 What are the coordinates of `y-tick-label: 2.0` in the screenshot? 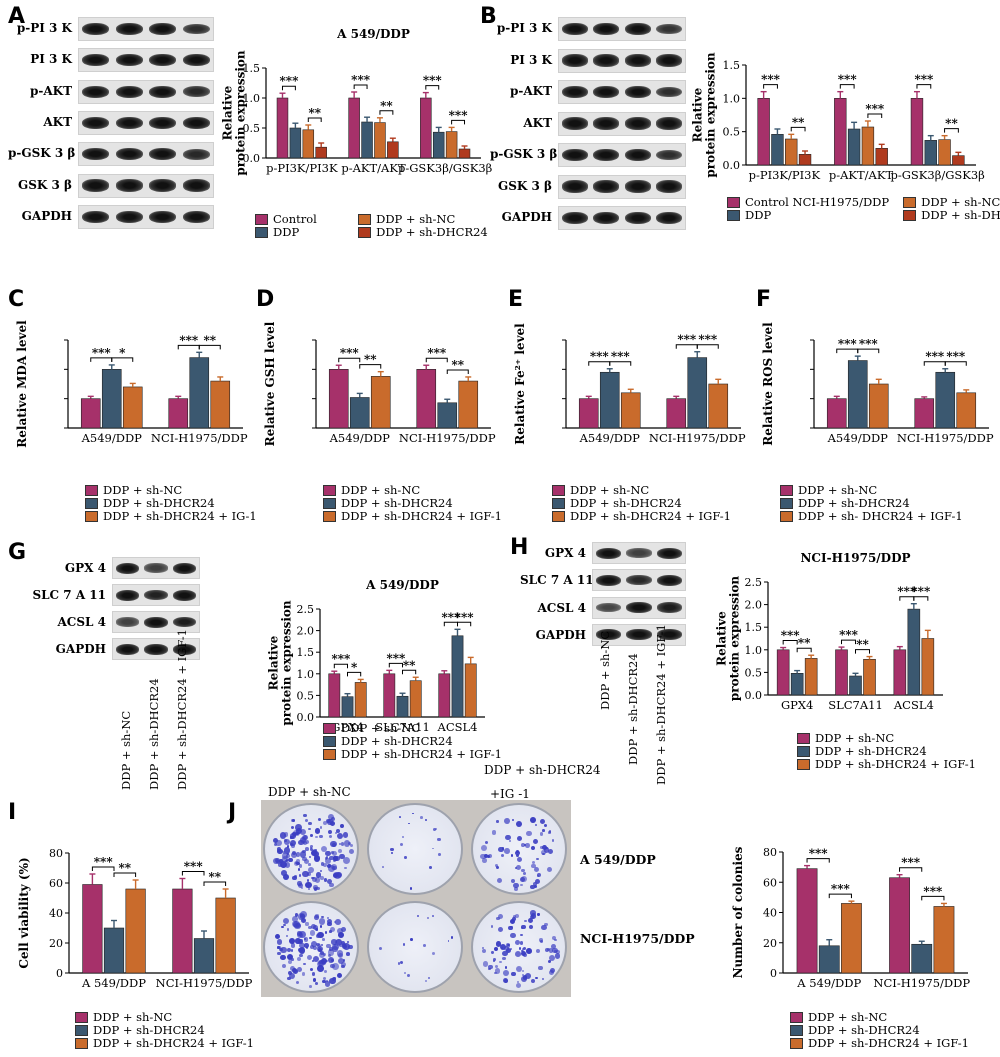 It's located at (754, 605).